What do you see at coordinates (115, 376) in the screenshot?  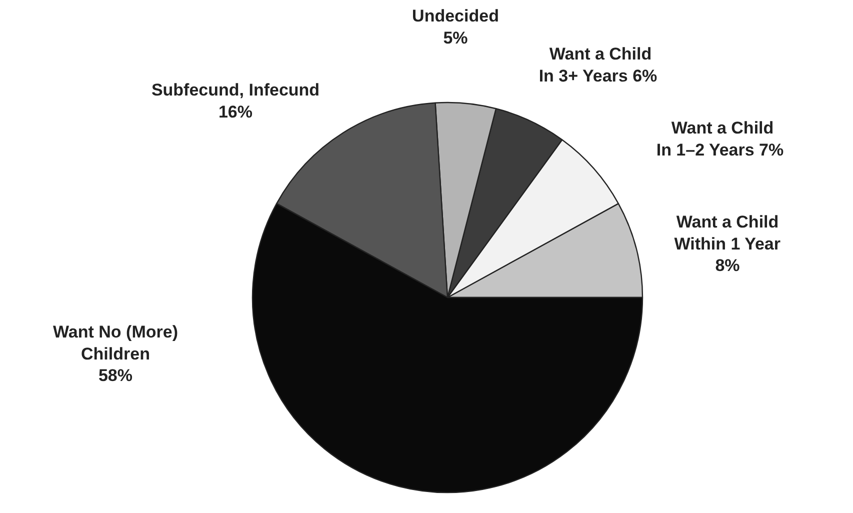 I see `data-label: 58%` at bounding box center [115, 376].